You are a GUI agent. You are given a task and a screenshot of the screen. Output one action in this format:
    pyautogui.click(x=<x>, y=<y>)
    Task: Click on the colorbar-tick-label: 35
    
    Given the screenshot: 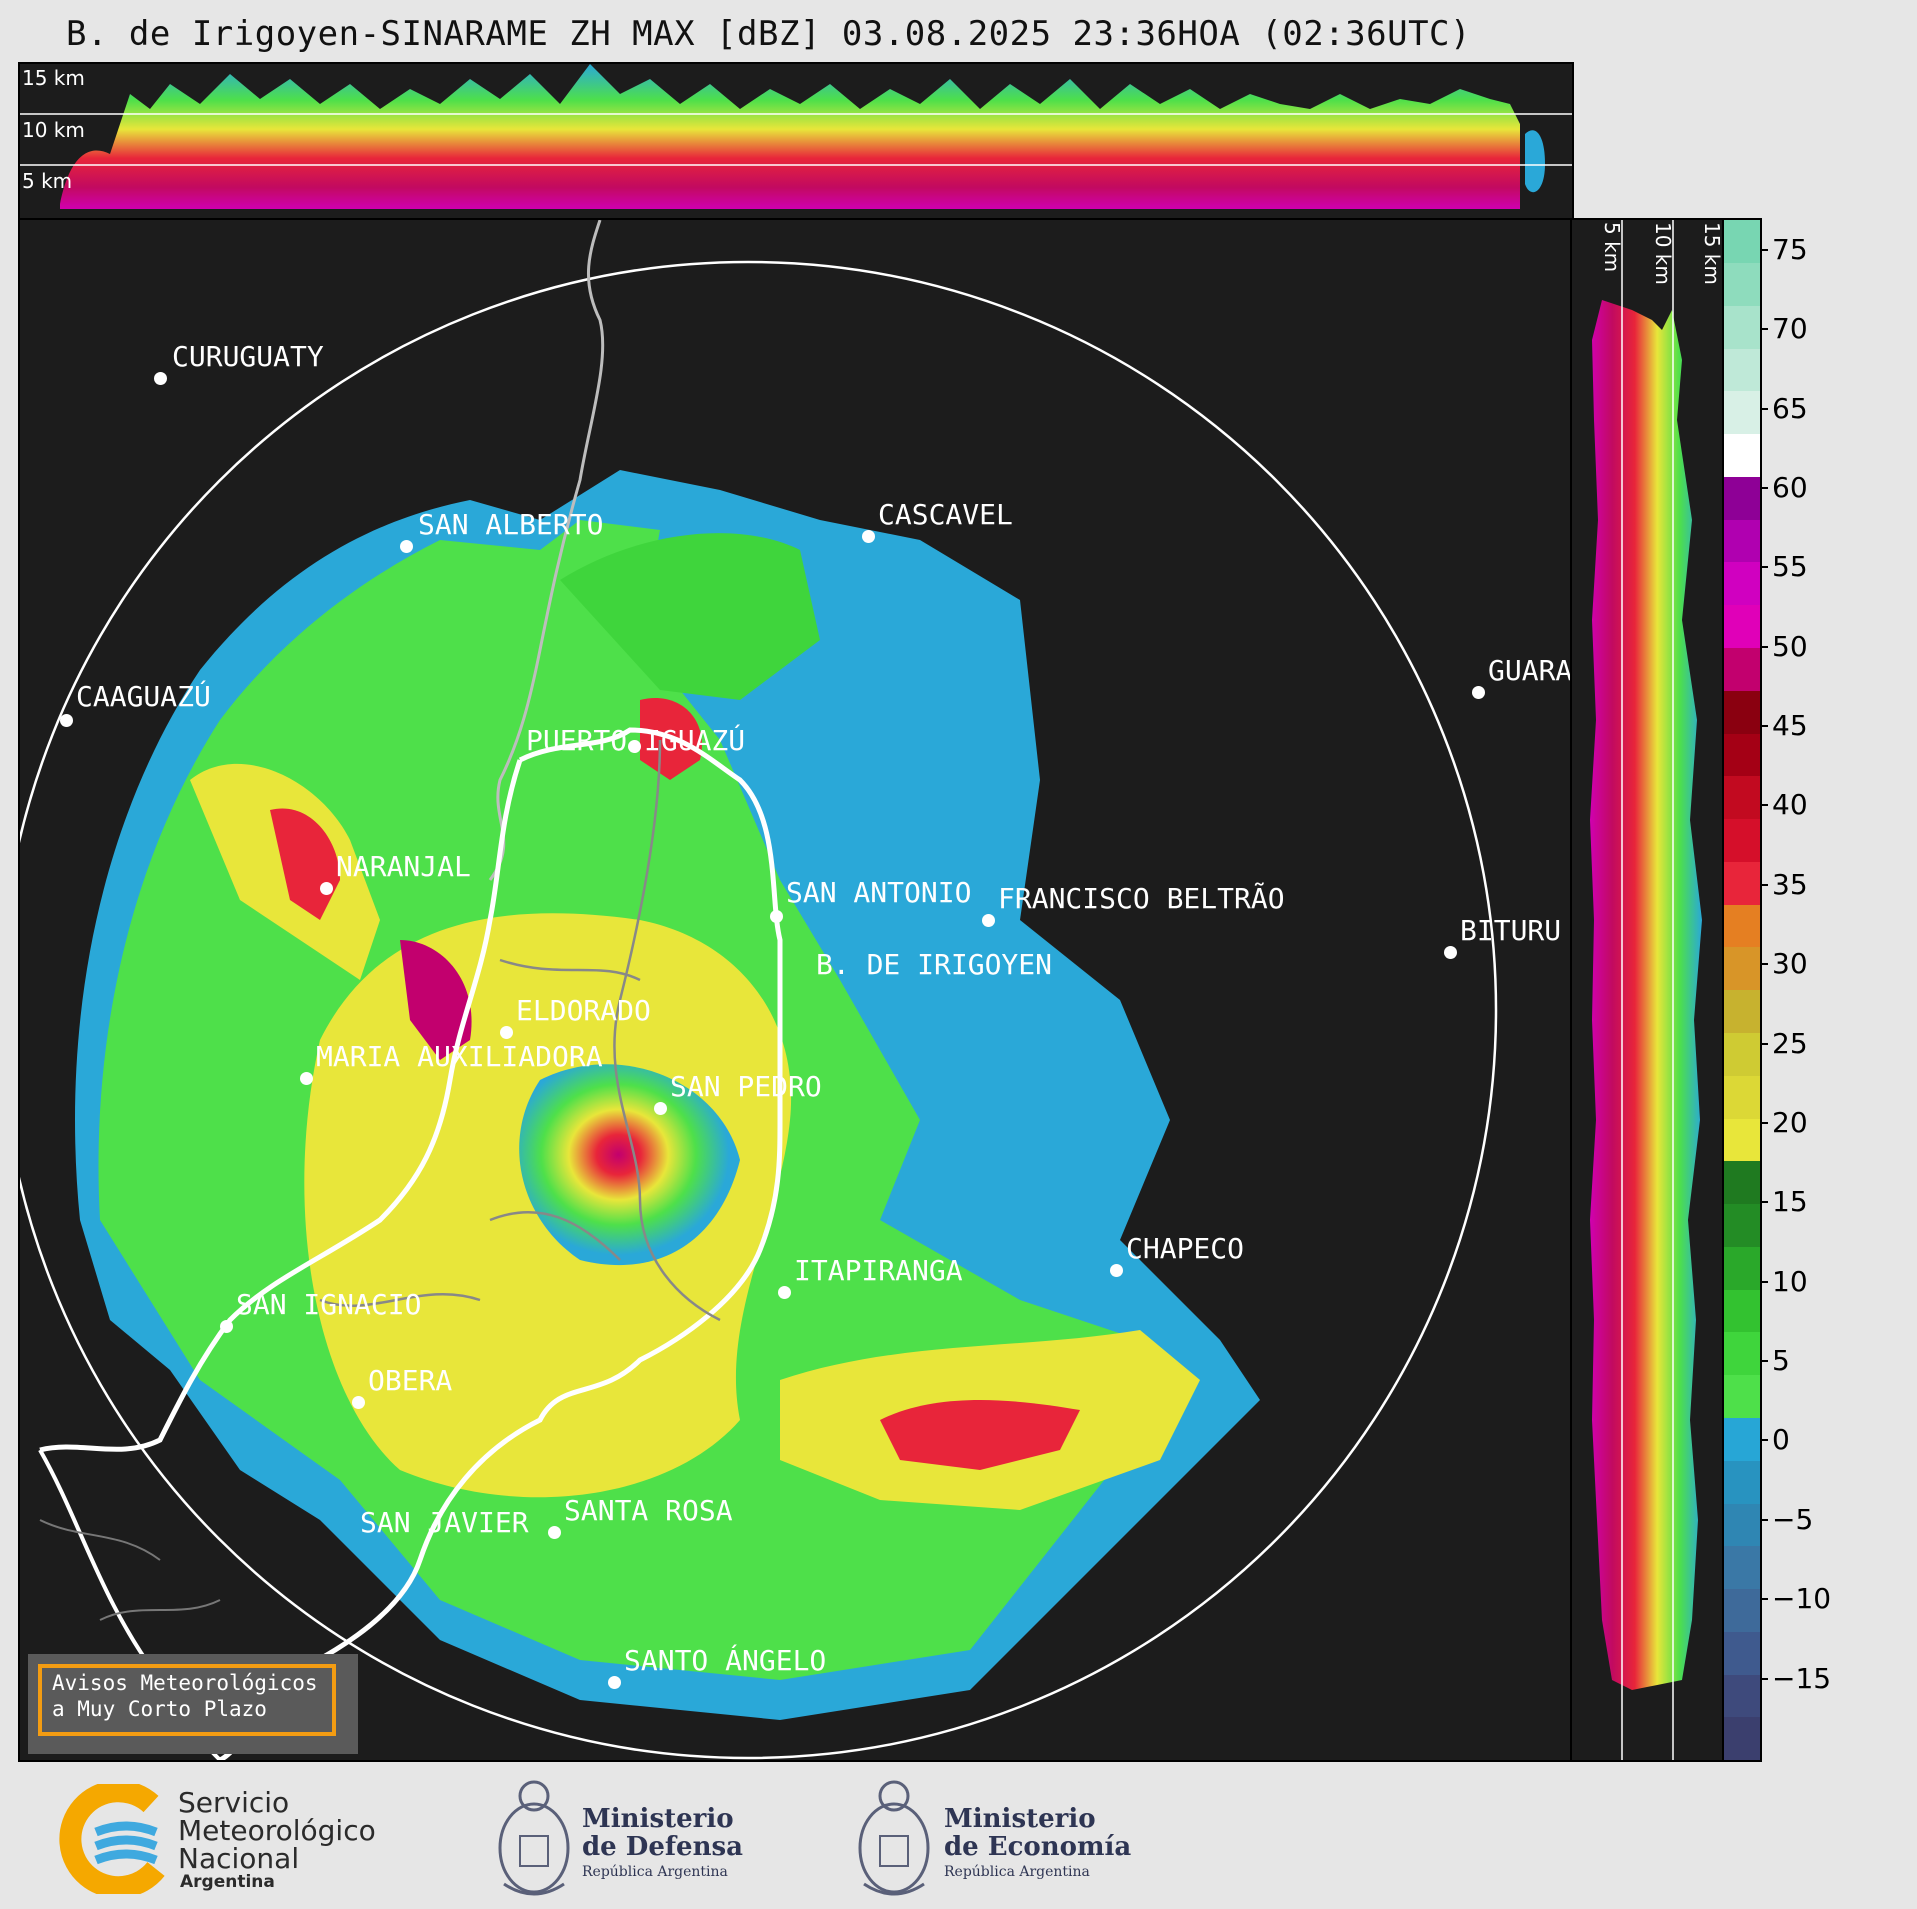 What is the action you would take?
    pyautogui.click(x=1790, y=884)
    